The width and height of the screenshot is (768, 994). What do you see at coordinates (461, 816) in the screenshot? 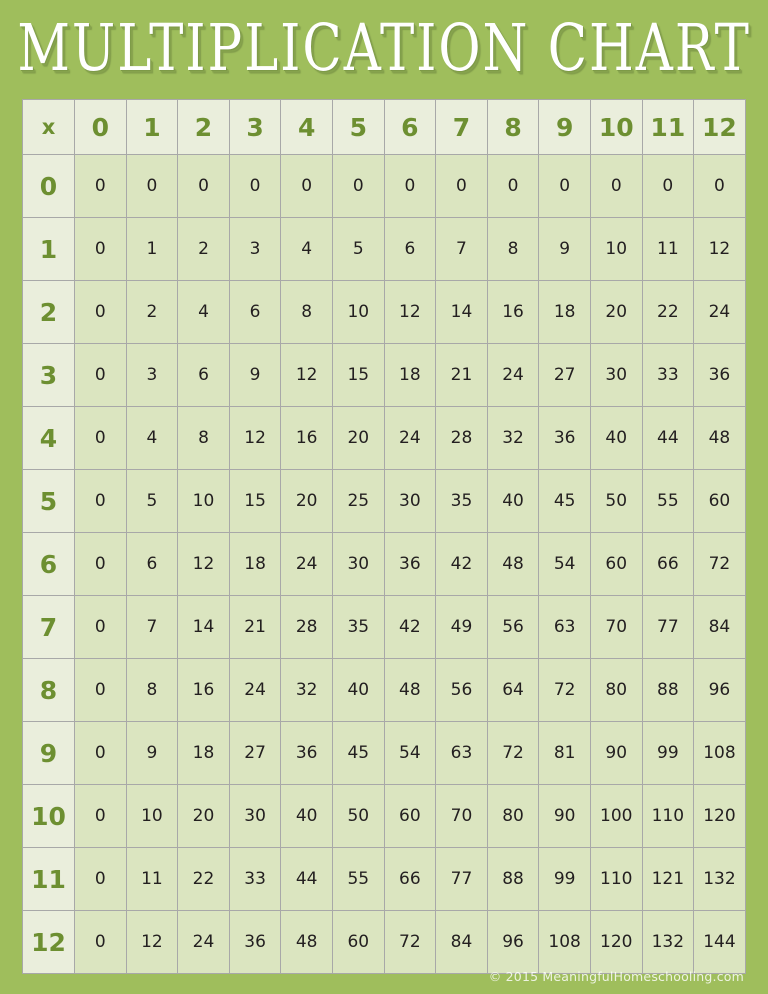
I see `product-cell-10x7: 70` at bounding box center [461, 816].